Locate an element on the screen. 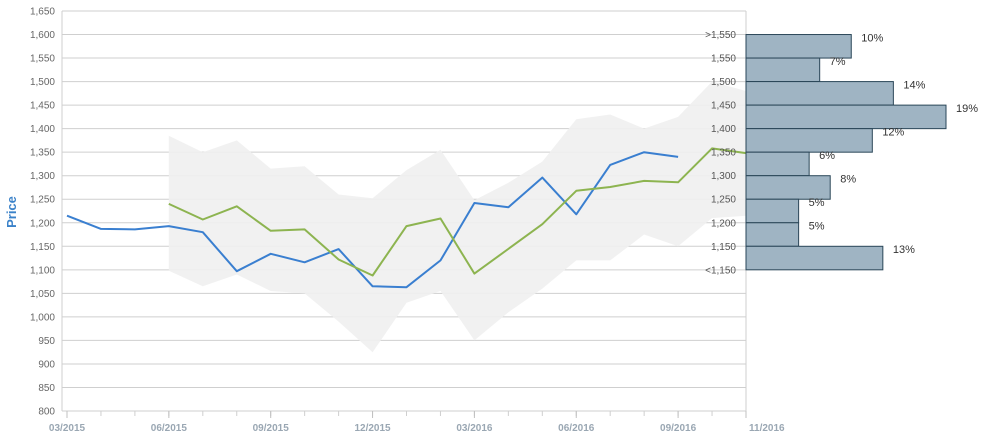  y-tick-label: 850 is located at coordinates (46, 388).